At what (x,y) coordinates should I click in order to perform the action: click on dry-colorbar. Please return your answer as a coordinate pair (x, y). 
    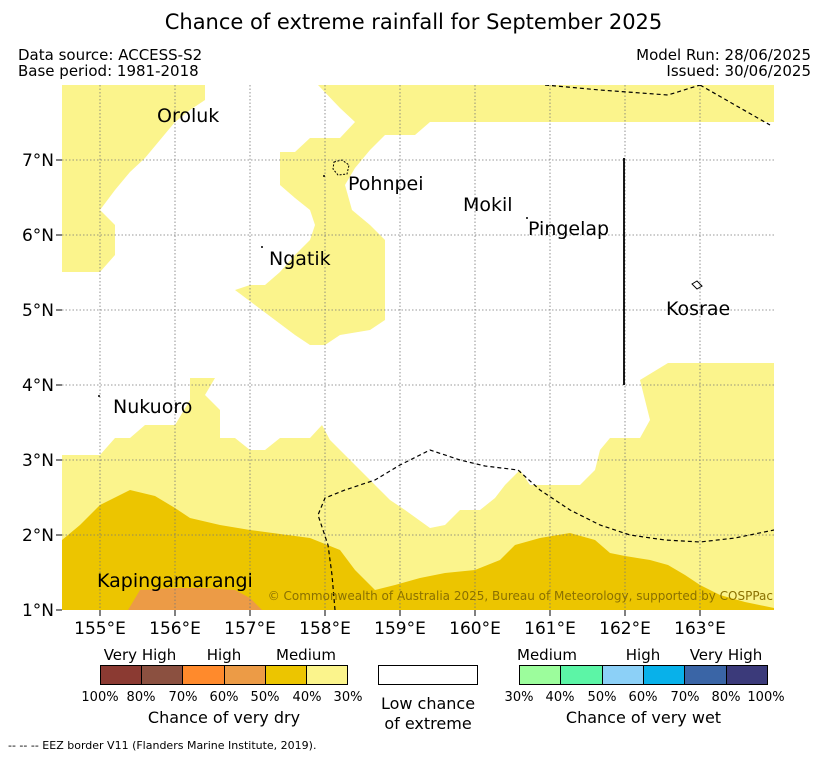
    Looking at the image, I should click on (224, 675).